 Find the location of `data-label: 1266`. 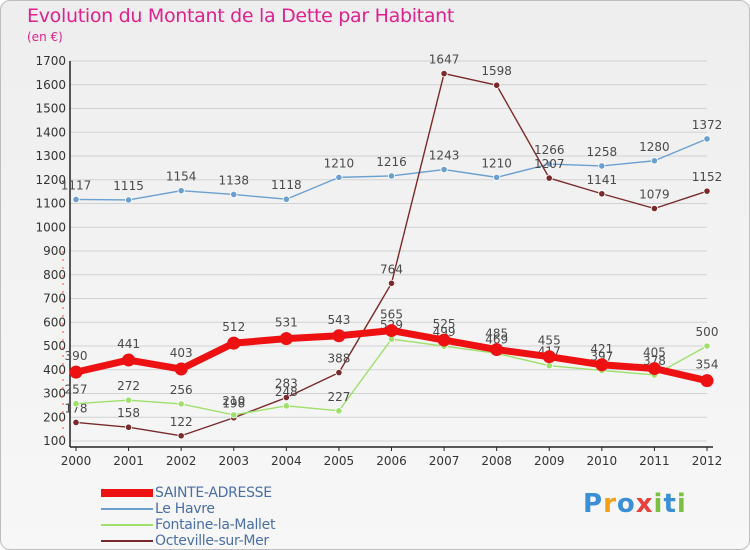

data-label: 1266 is located at coordinates (549, 150).